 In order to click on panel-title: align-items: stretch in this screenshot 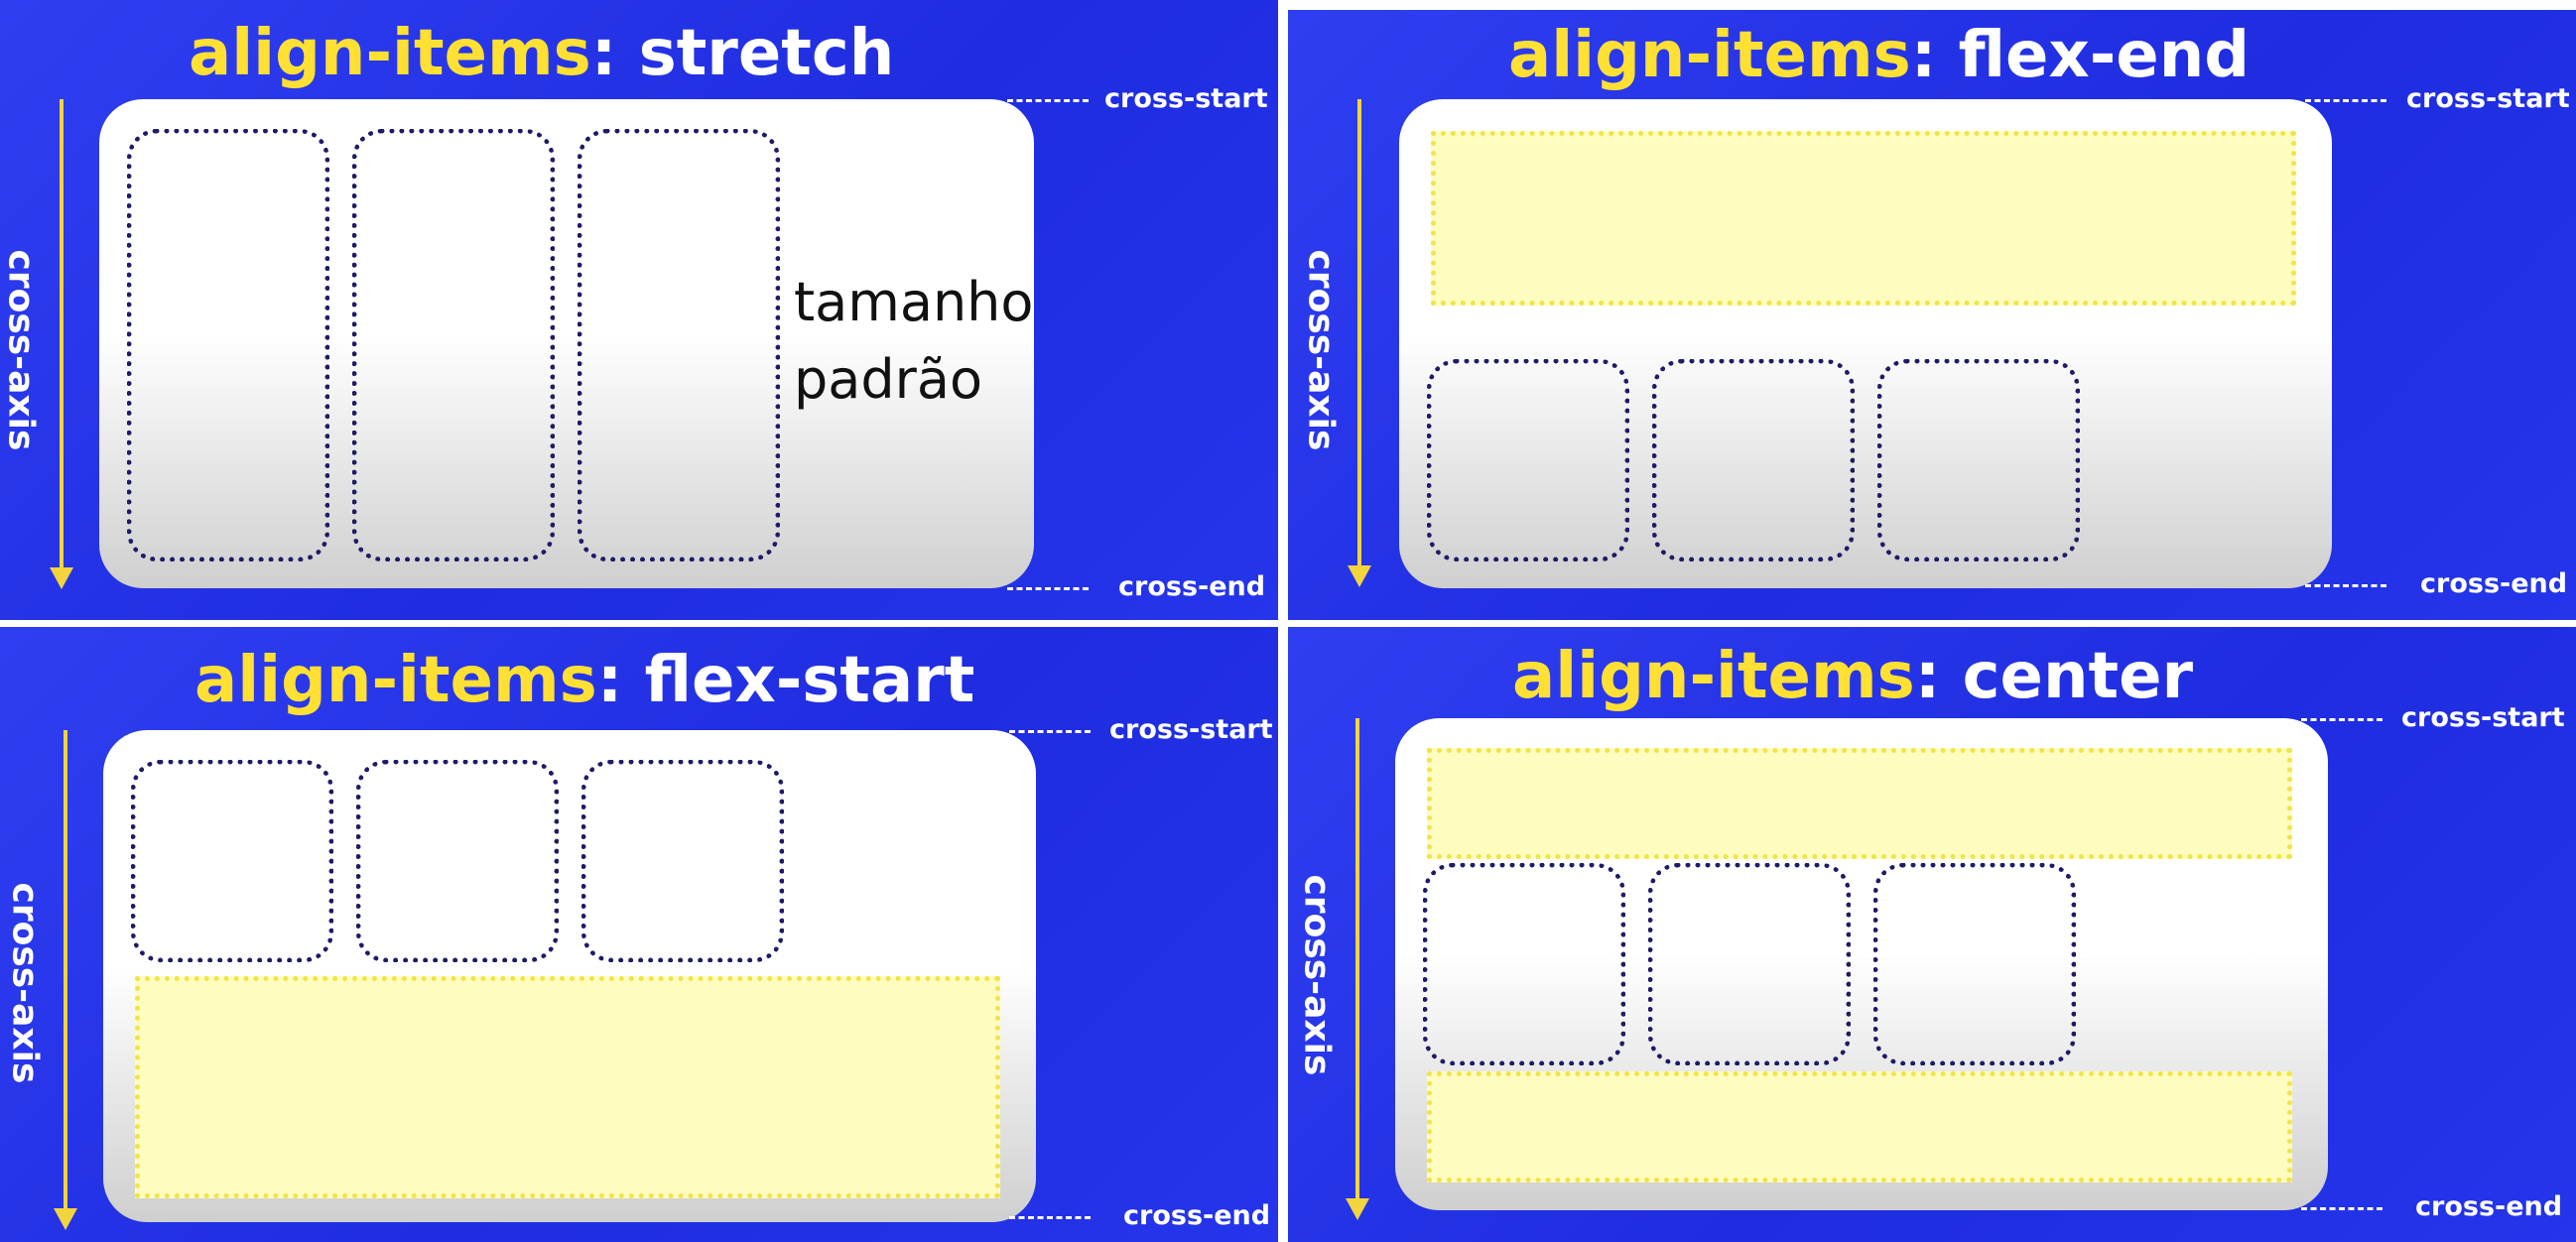, I will do `click(542, 53)`.